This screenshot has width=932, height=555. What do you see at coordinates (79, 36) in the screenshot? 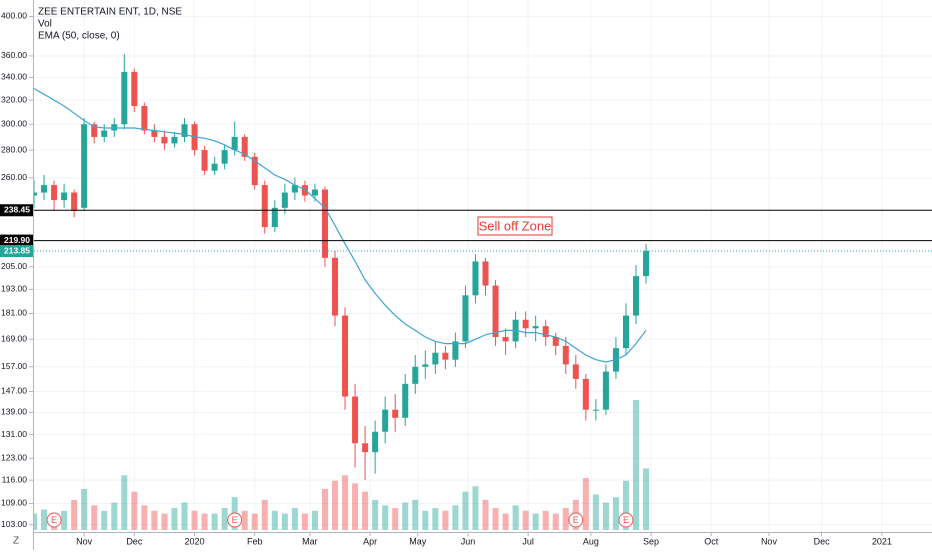
I see `legend-item: EMA (50, close, 0)` at bounding box center [79, 36].